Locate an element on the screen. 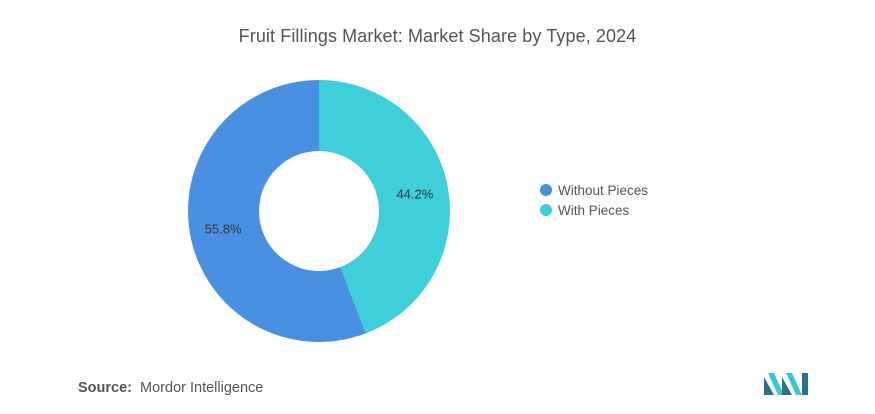 The image size is (875, 414). legend-label-without-pieces: Without Pieces is located at coordinates (603, 190).